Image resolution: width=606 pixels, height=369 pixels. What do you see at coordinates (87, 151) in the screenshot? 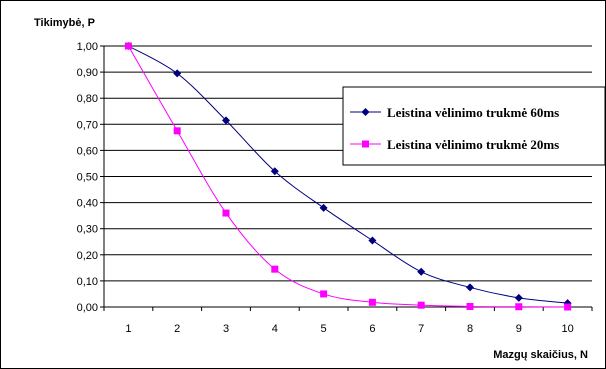
I see `y-tick-label: 0,60` at bounding box center [87, 151].